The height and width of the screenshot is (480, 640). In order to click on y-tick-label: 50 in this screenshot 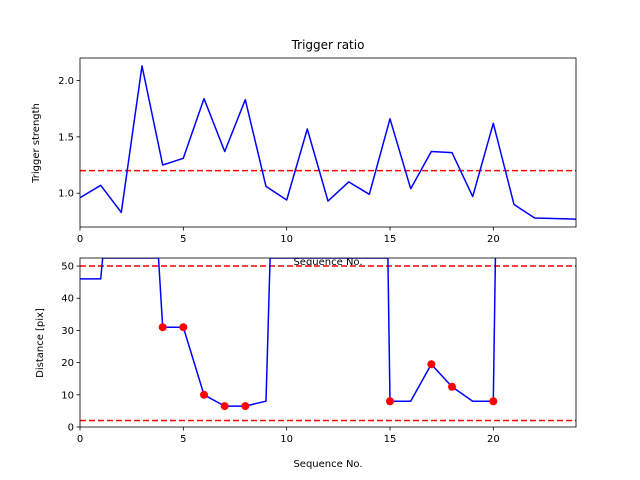, I will do `click(67, 267)`.